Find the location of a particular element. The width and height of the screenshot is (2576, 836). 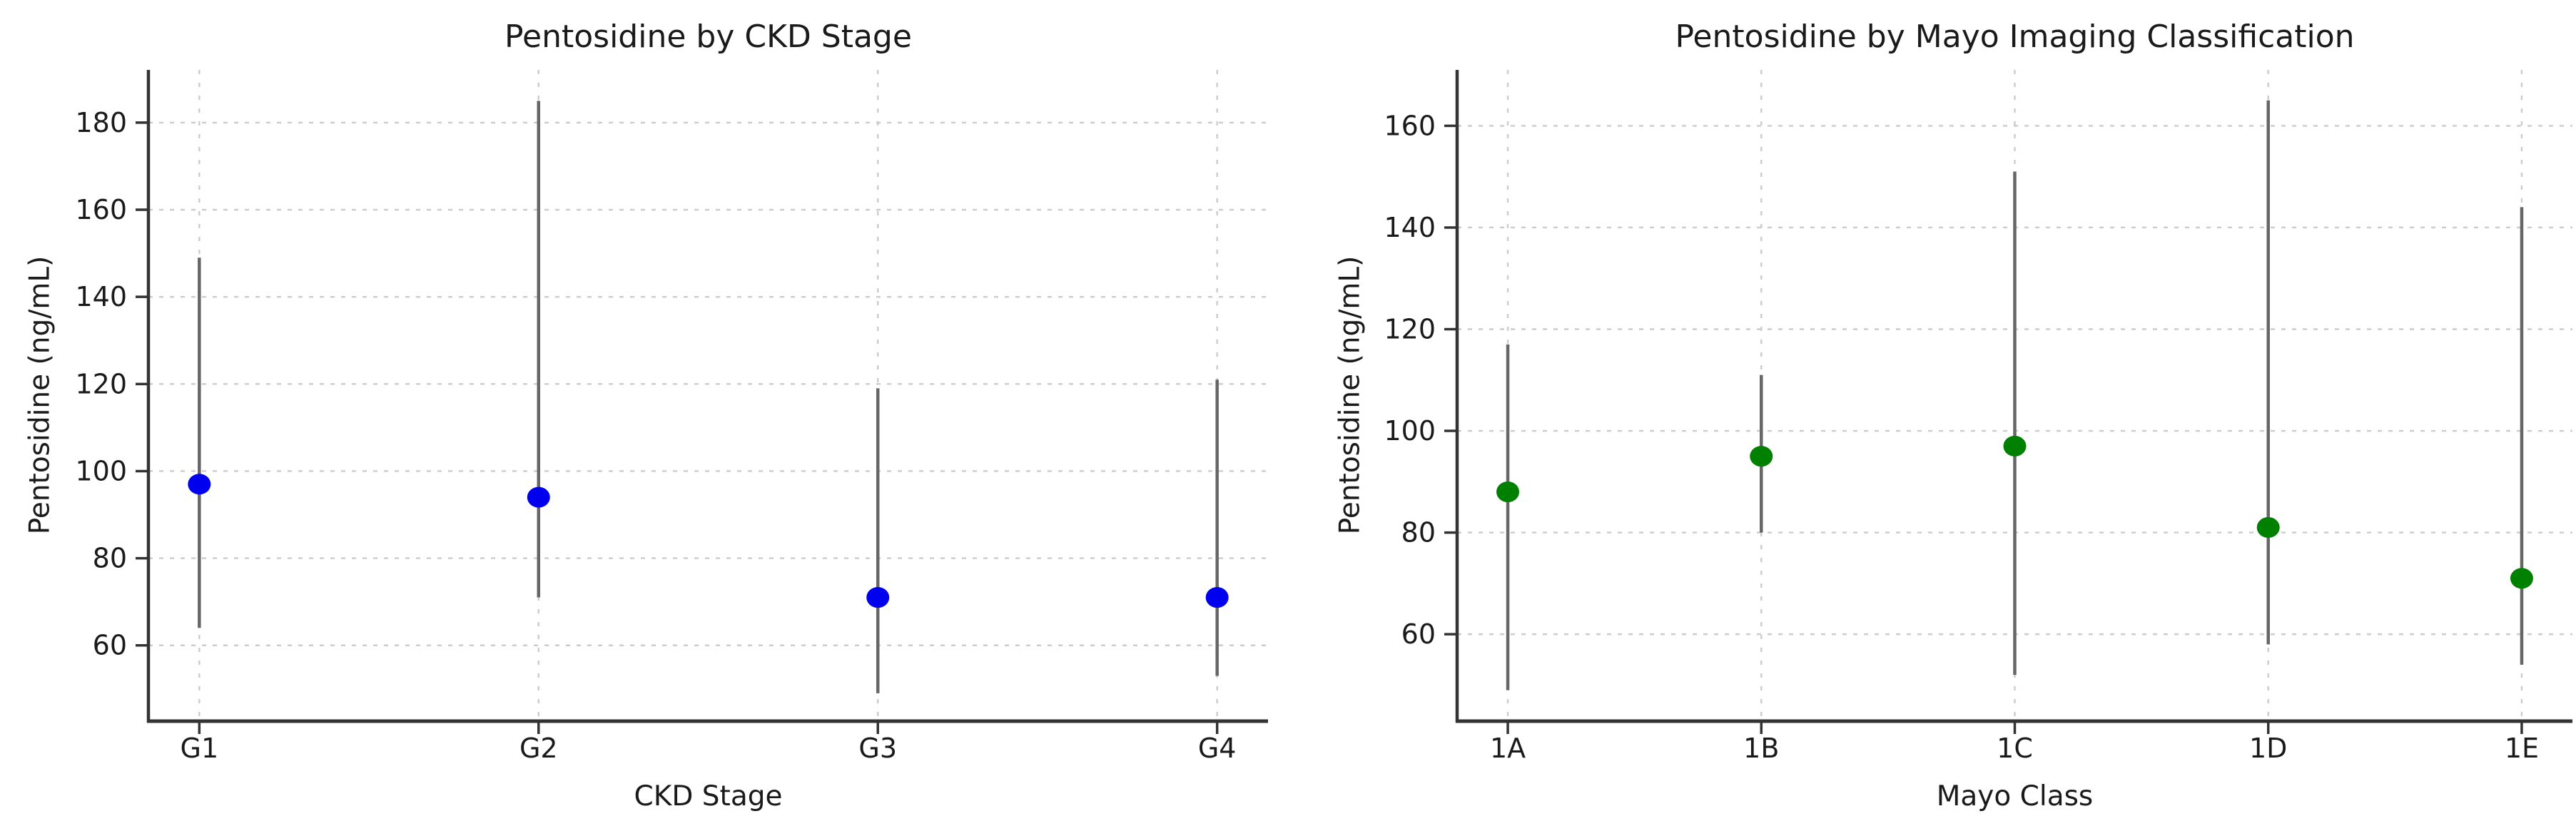

x-tick-label: 1E is located at coordinates (2522, 748).